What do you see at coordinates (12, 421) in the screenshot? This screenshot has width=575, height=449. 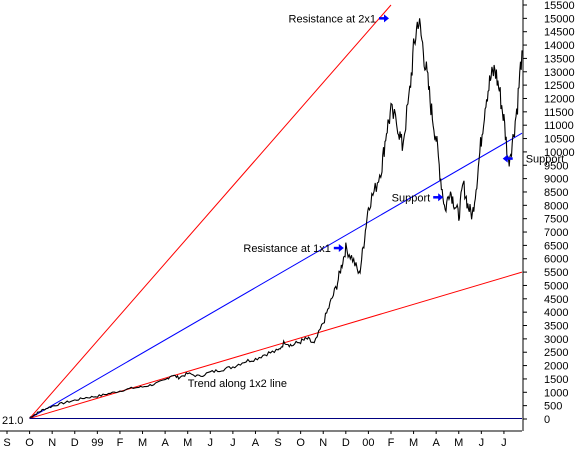 I see `start-value-label: 21.0` at bounding box center [12, 421].